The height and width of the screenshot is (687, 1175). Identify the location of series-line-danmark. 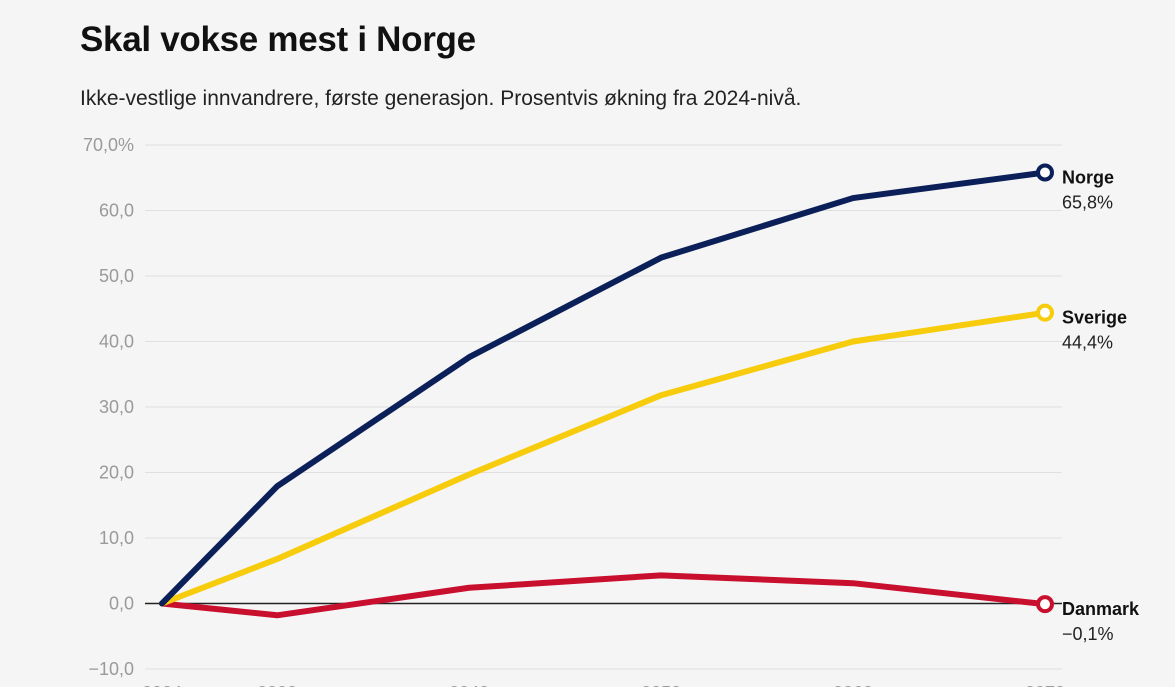
(603, 595).